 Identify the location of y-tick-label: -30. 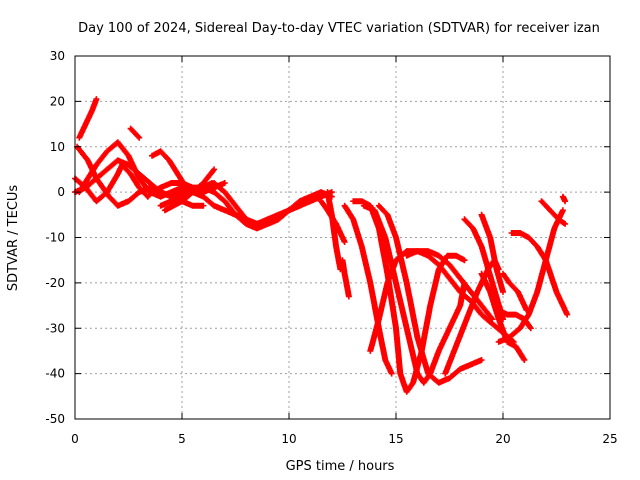
(55, 328).